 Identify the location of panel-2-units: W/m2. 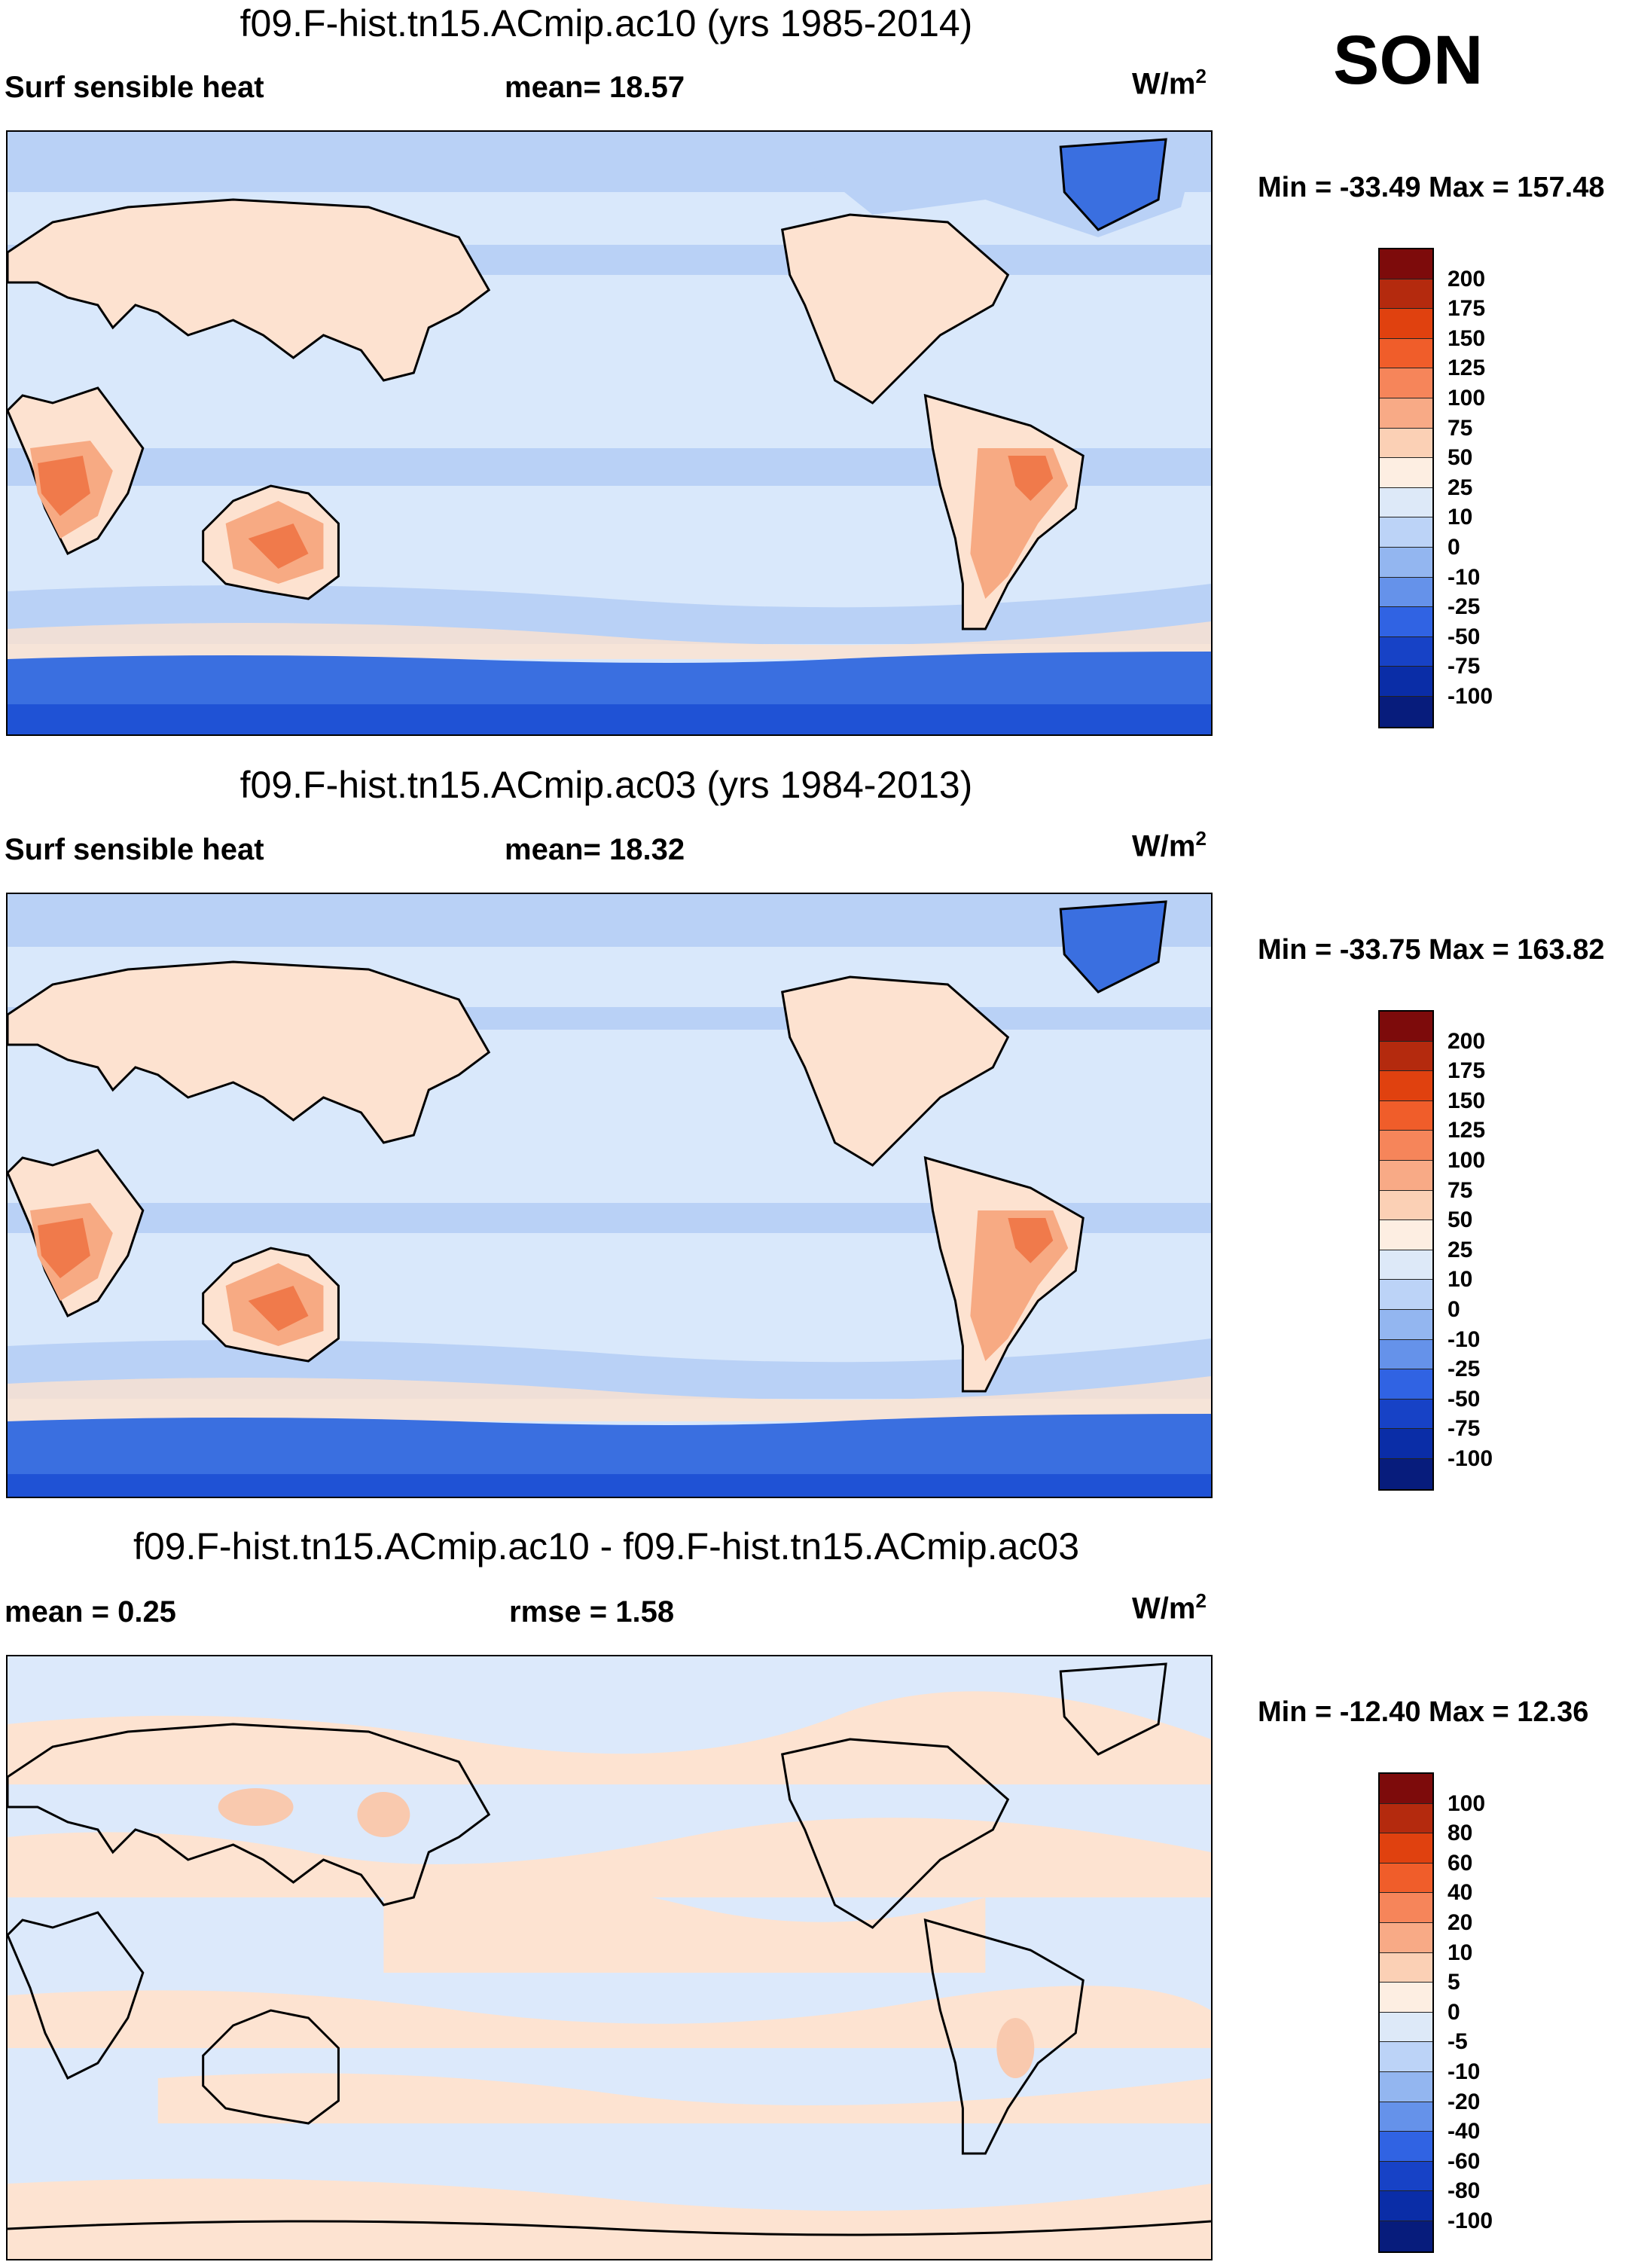
(1169, 845).